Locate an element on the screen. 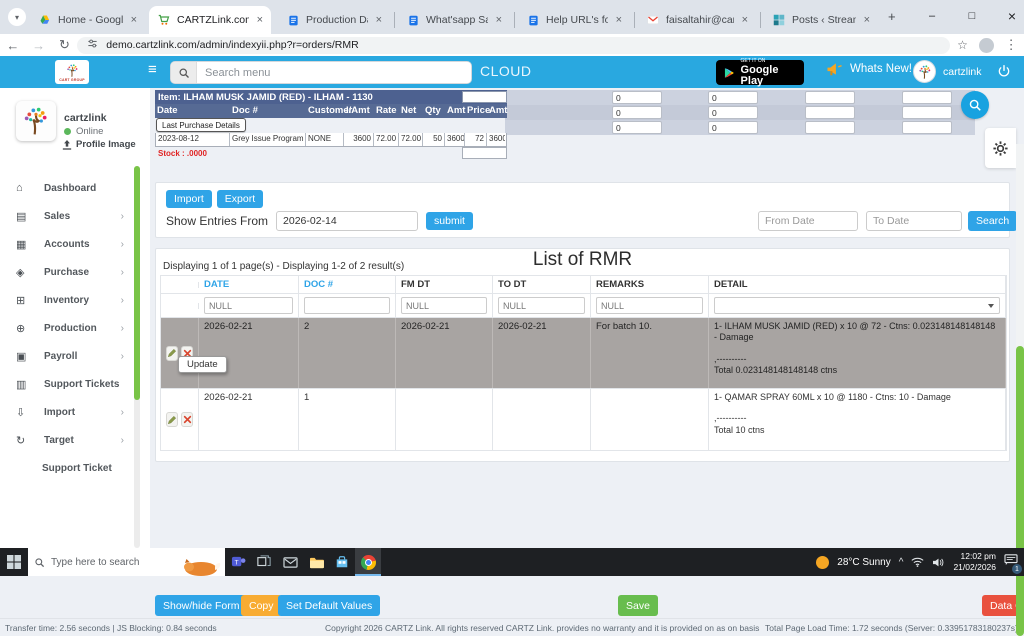  to-date-input is located at coordinates (914, 221).